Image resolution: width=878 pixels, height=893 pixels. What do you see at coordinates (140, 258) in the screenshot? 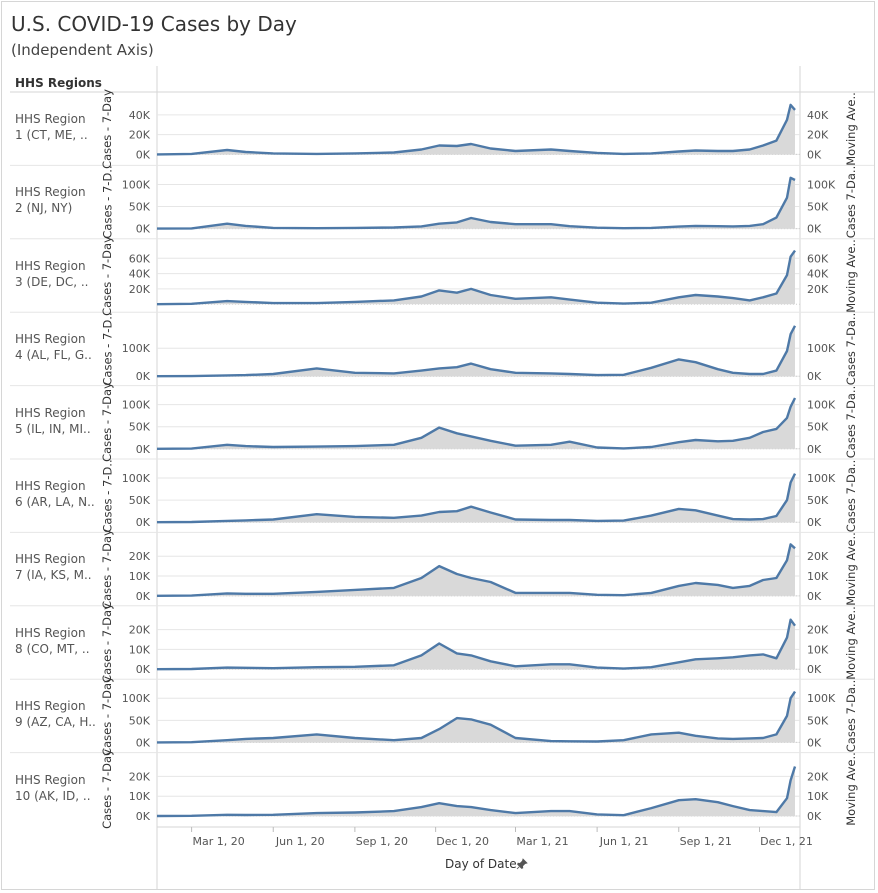
I see `y-tick-label-left: 60K` at bounding box center [140, 258].